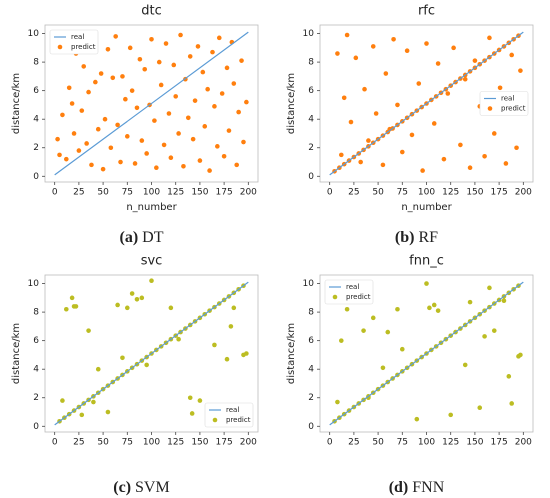  Describe the element at coordinates (141, 487) in the screenshot. I see `caption: (c) SVM` at that location.